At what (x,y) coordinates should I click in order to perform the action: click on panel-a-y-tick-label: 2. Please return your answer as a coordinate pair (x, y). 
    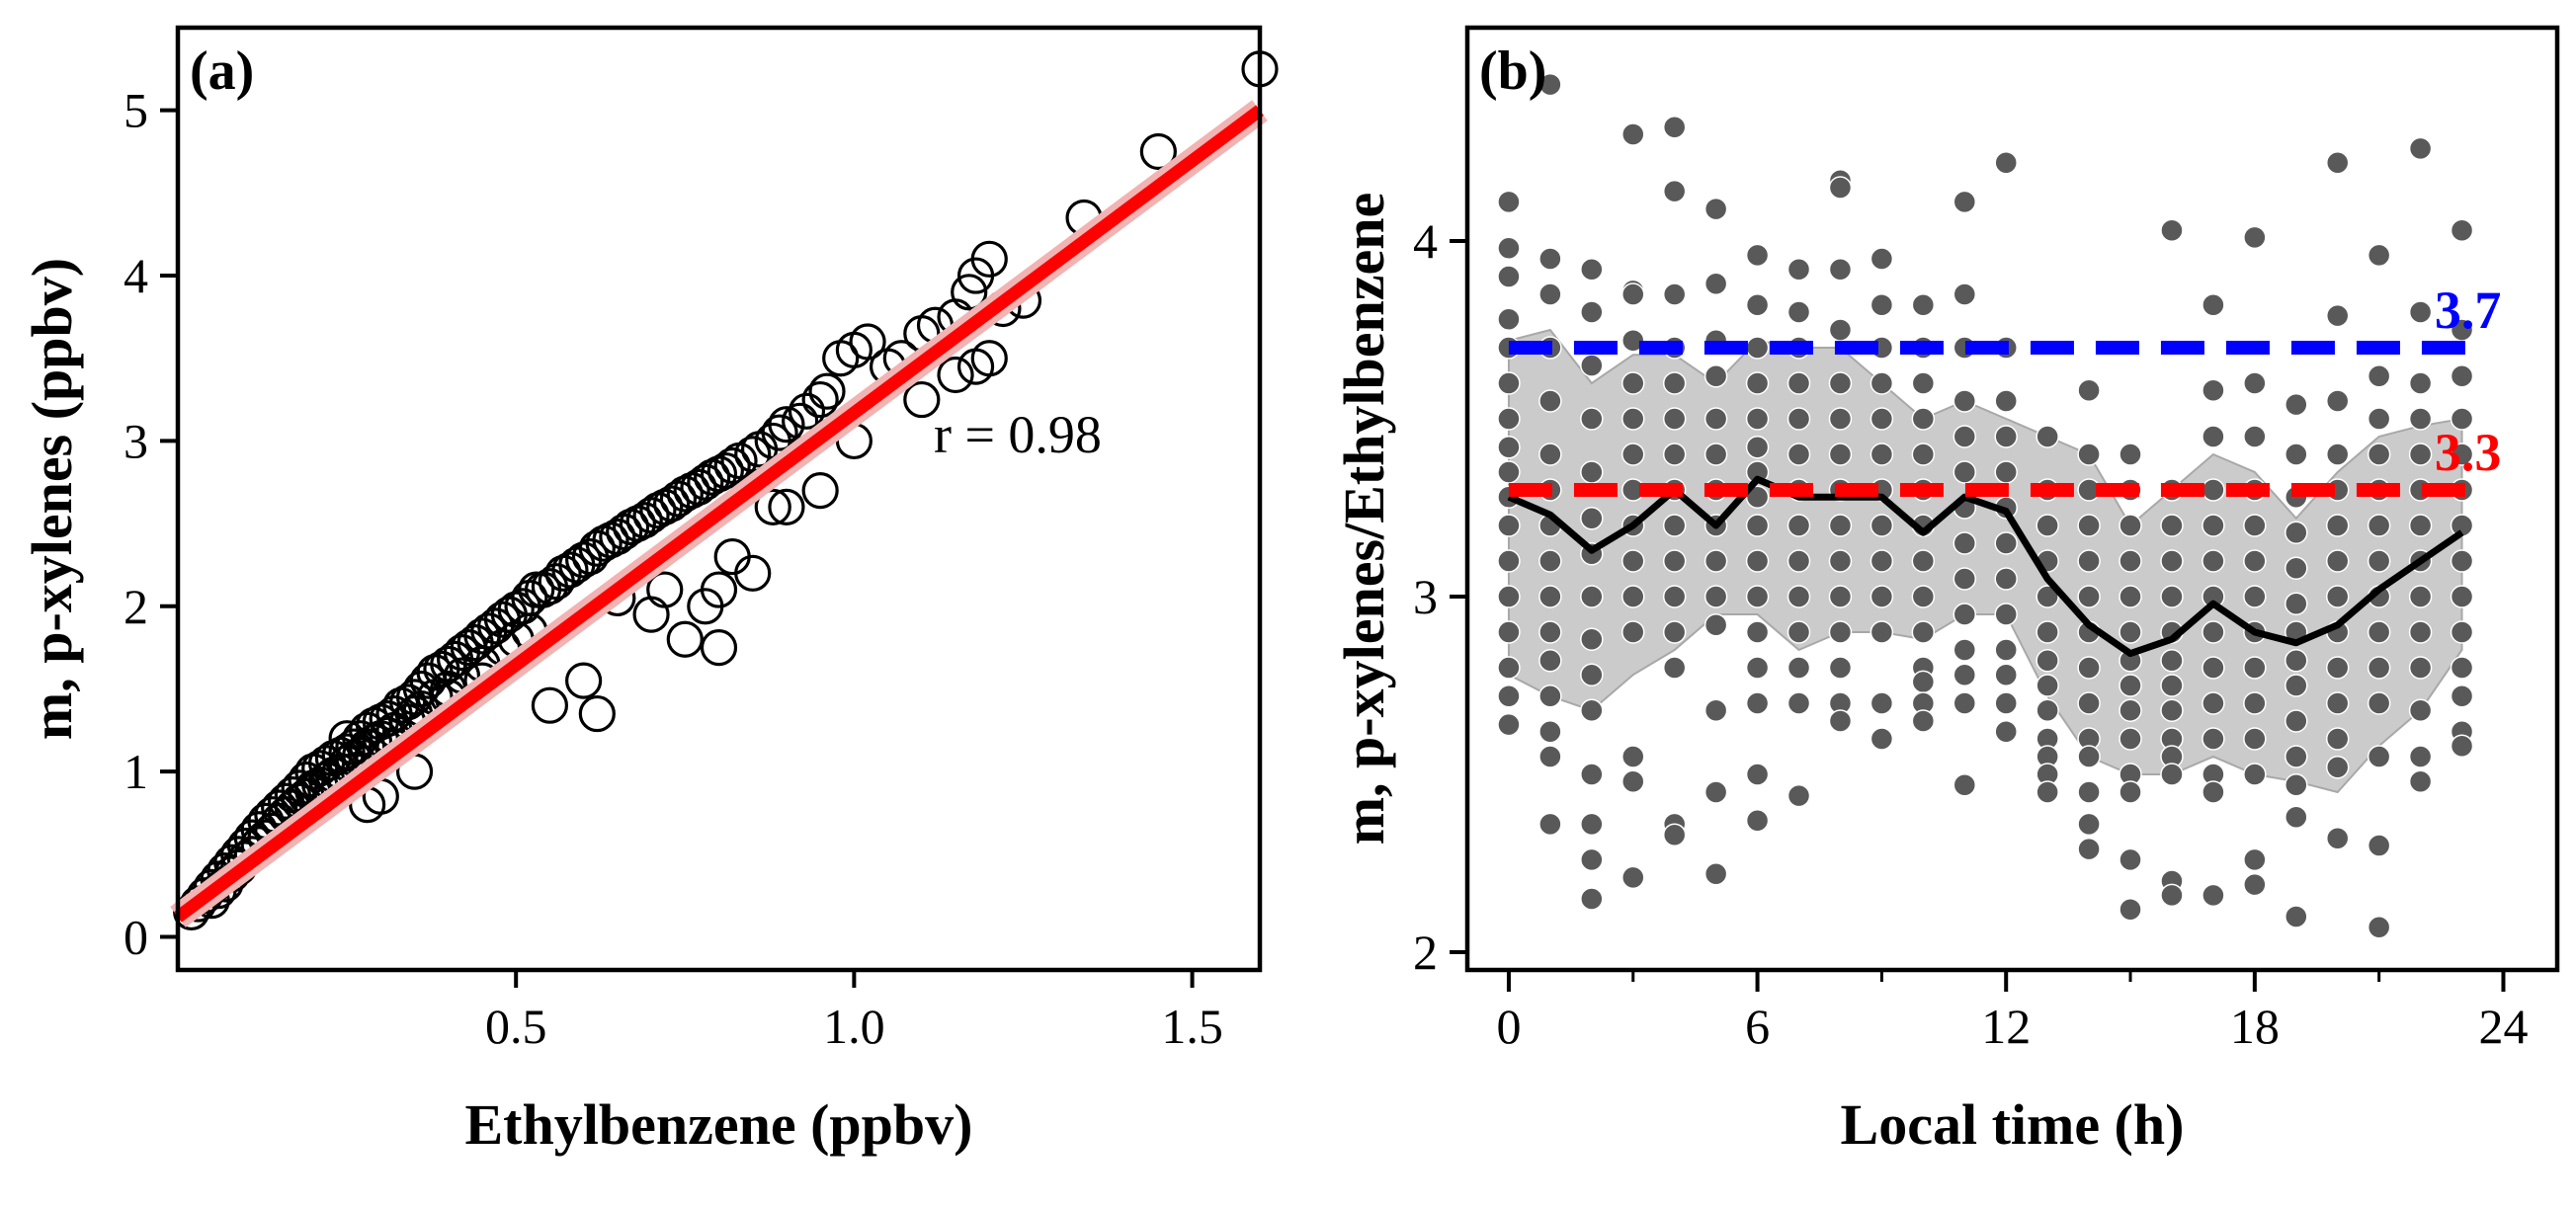
    Looking at the image, I should click on (136, 607).